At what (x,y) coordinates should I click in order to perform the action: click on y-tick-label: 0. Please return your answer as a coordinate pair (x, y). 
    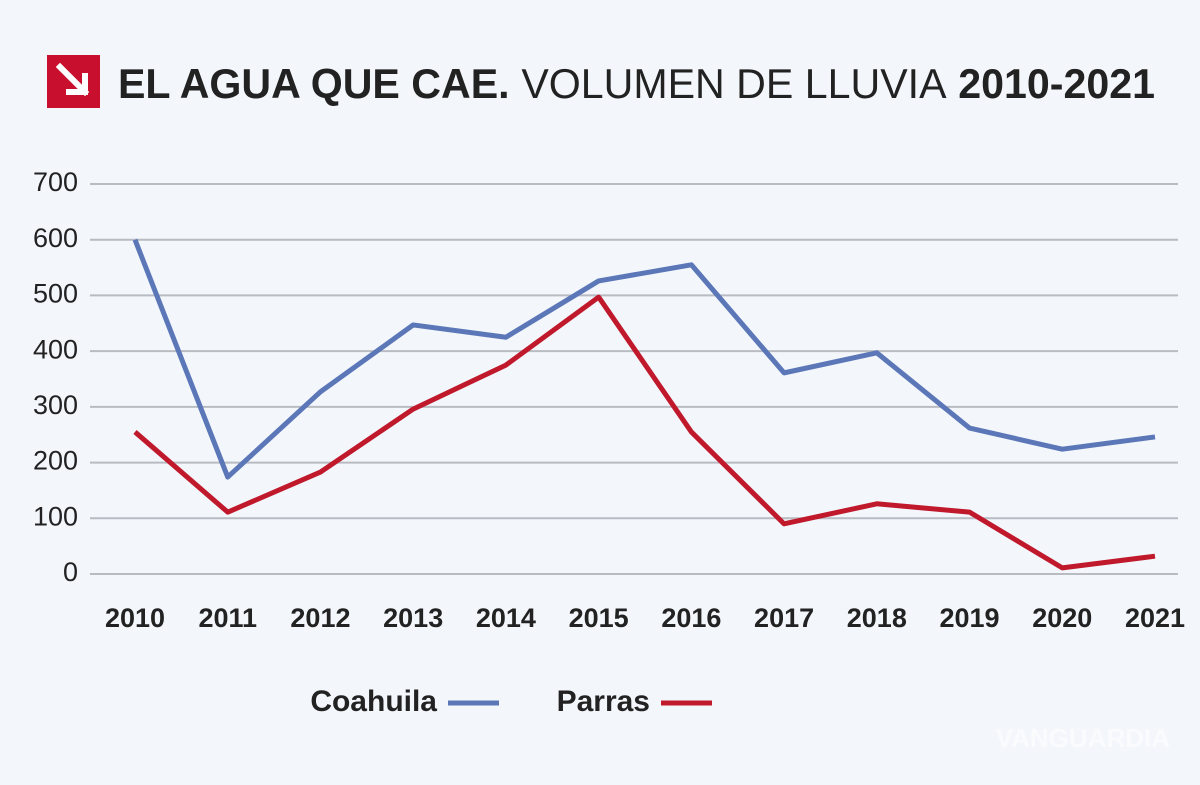
    Looking at the image, I should click on (70, 572).